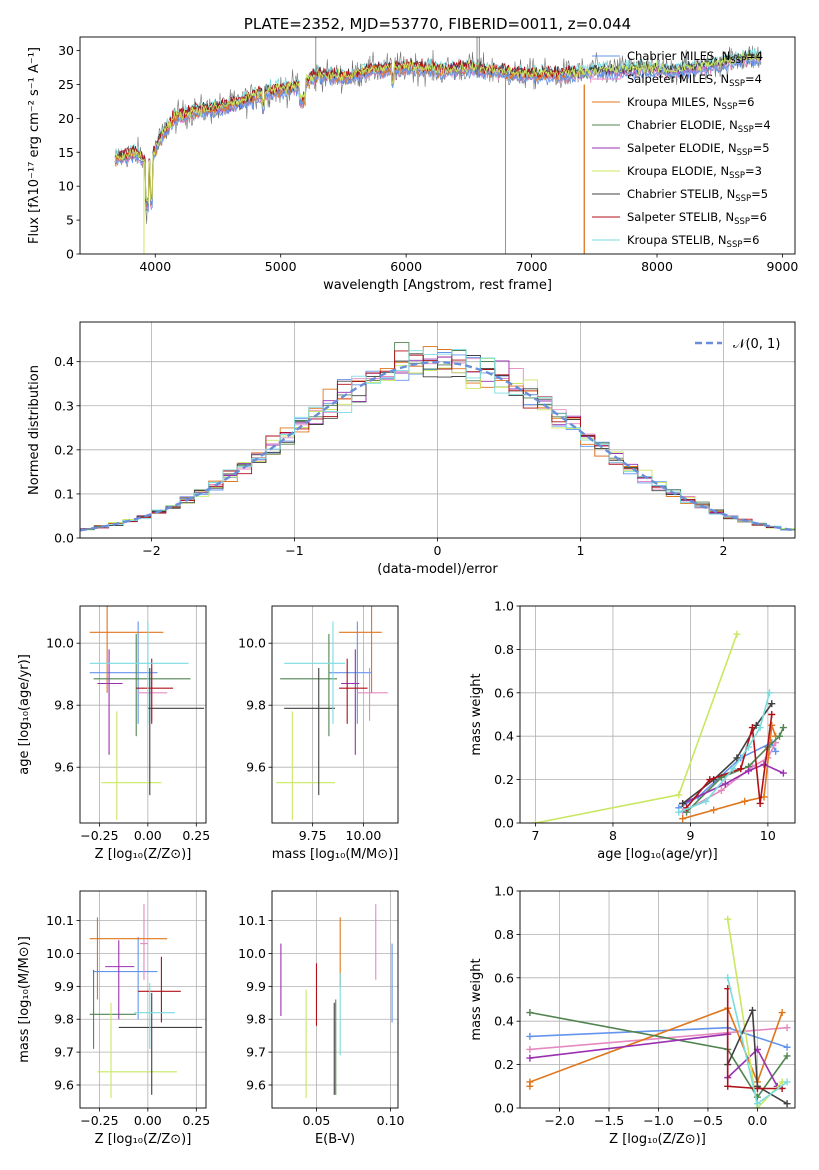 Image resolution: width=819 pixels, height=1170 pixels. What do you see at coordinates (695, 57) in the screenshot?
I see `legend-label: Chabrier MILES, NSSP=4` at bounding box center [695, 57].